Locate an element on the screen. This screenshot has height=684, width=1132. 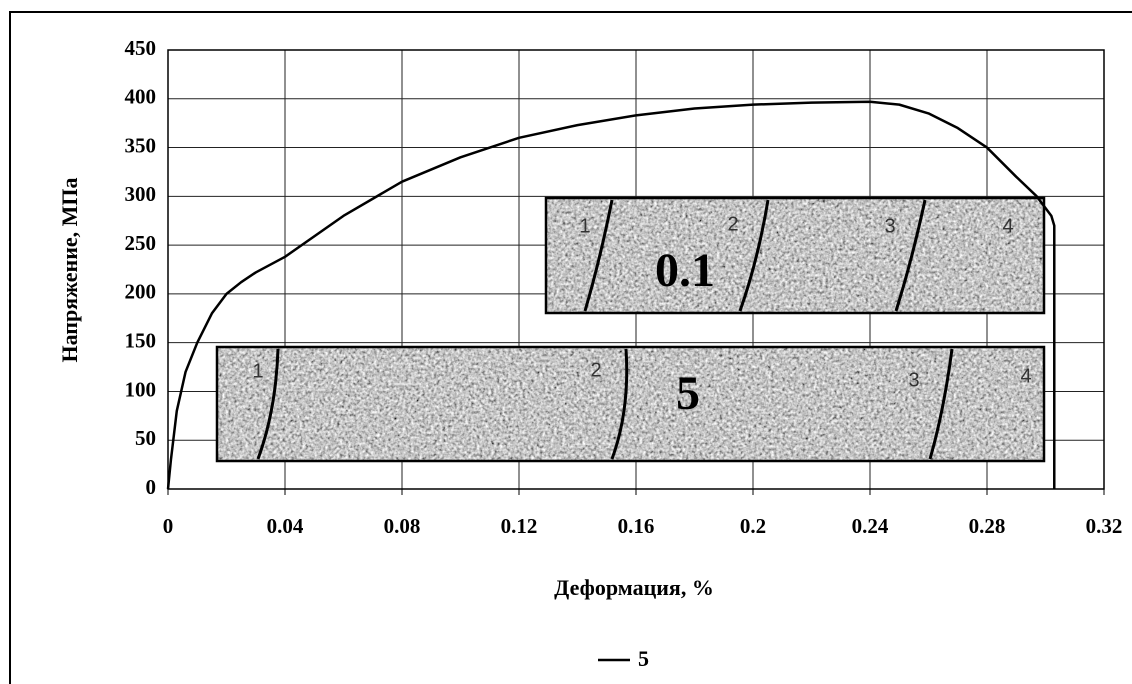
y-tick-label: 350 is located at coordinates (141, 145).